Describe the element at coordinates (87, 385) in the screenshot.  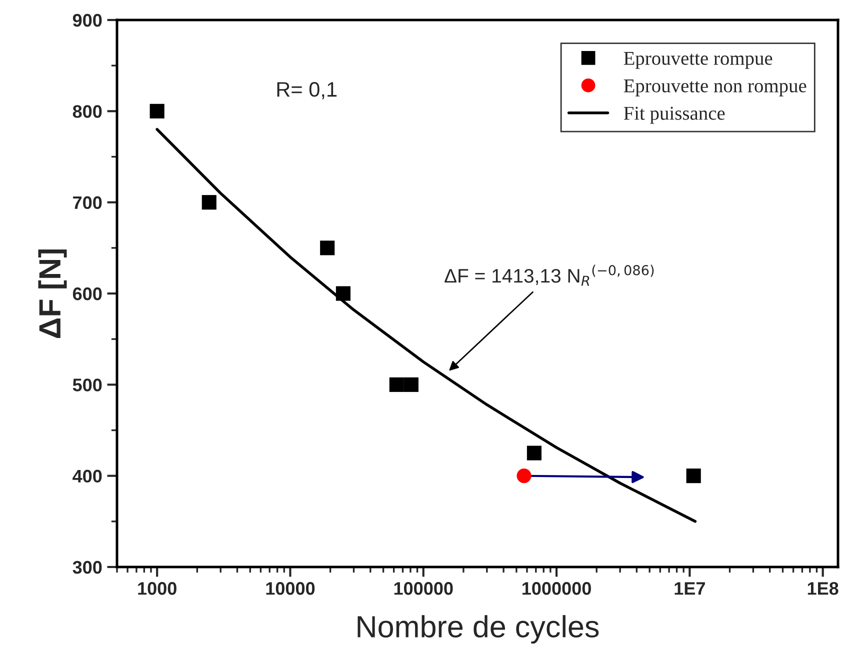
I see `y-tick-label: 500` at that location.